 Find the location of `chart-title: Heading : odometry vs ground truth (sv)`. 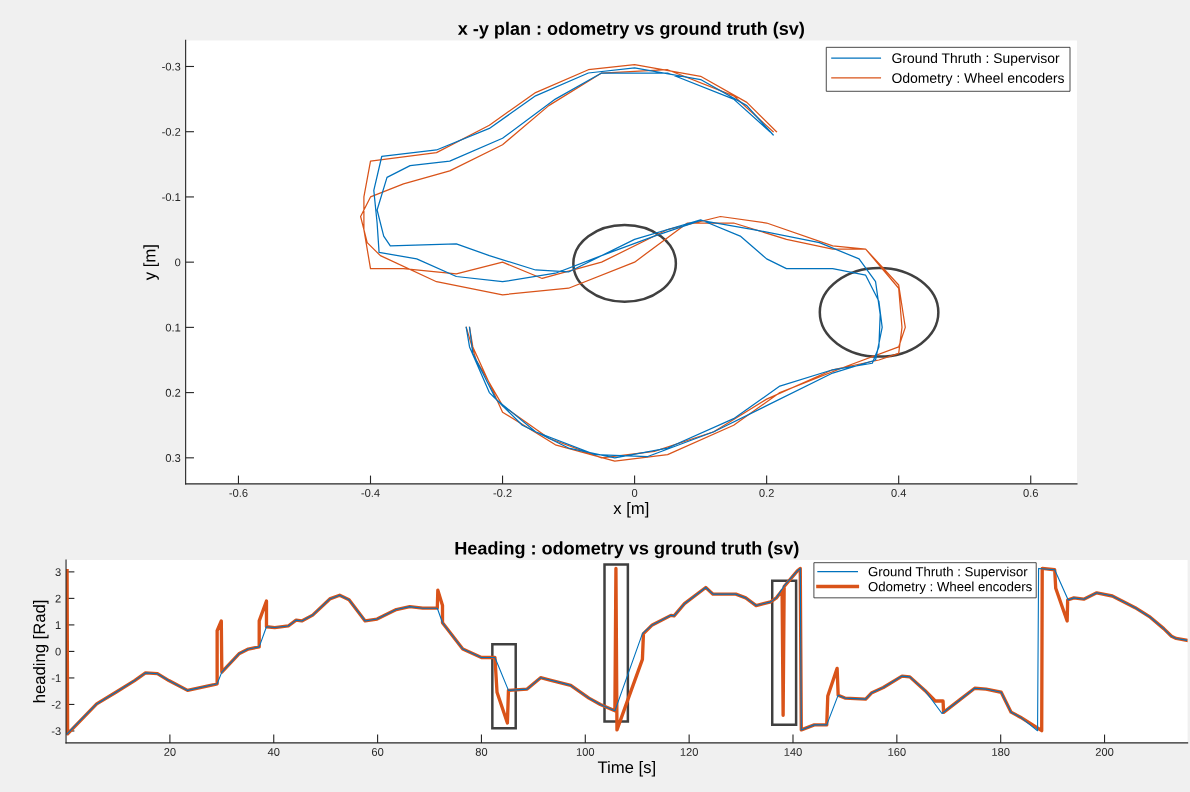

chart-title: Heading : odometry vs ground truth (sv) is located at coordinates (627, 550).